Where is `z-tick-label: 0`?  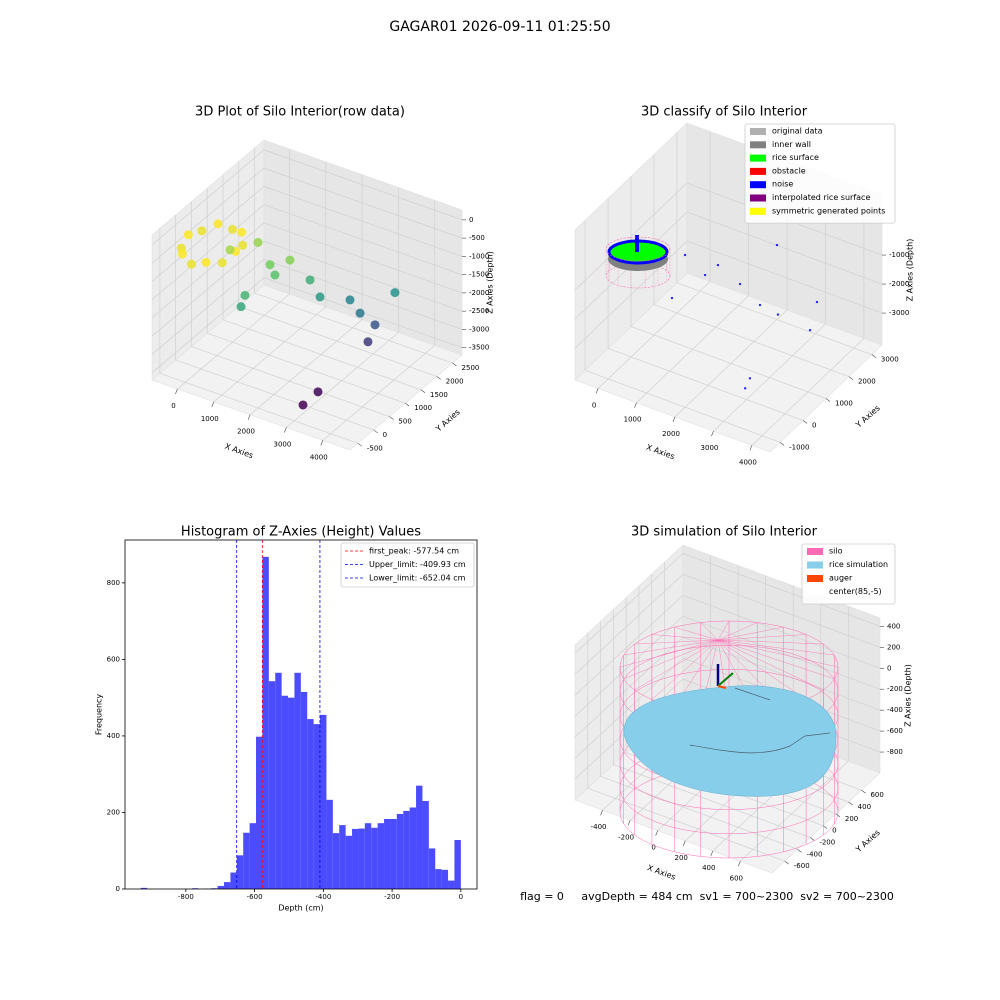 z-tick-label: 0 is located at coordinates (889, 668).